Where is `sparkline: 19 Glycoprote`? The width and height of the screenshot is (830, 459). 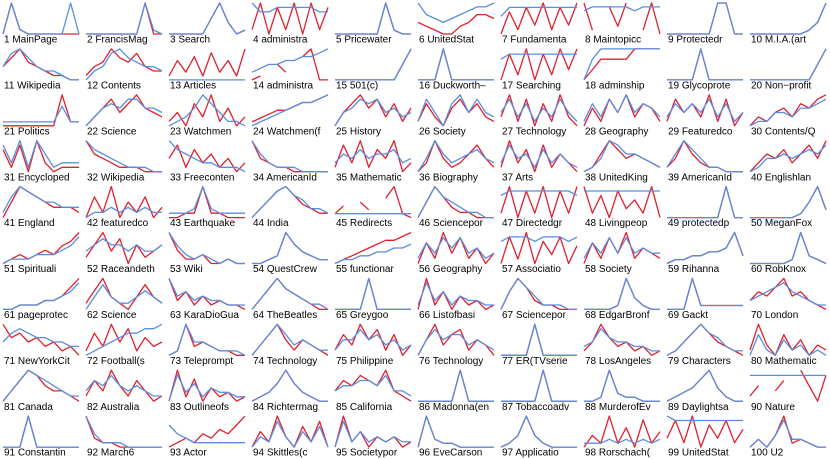 sparkline: 19 Glycoprote is located at coordinates (705, 70).